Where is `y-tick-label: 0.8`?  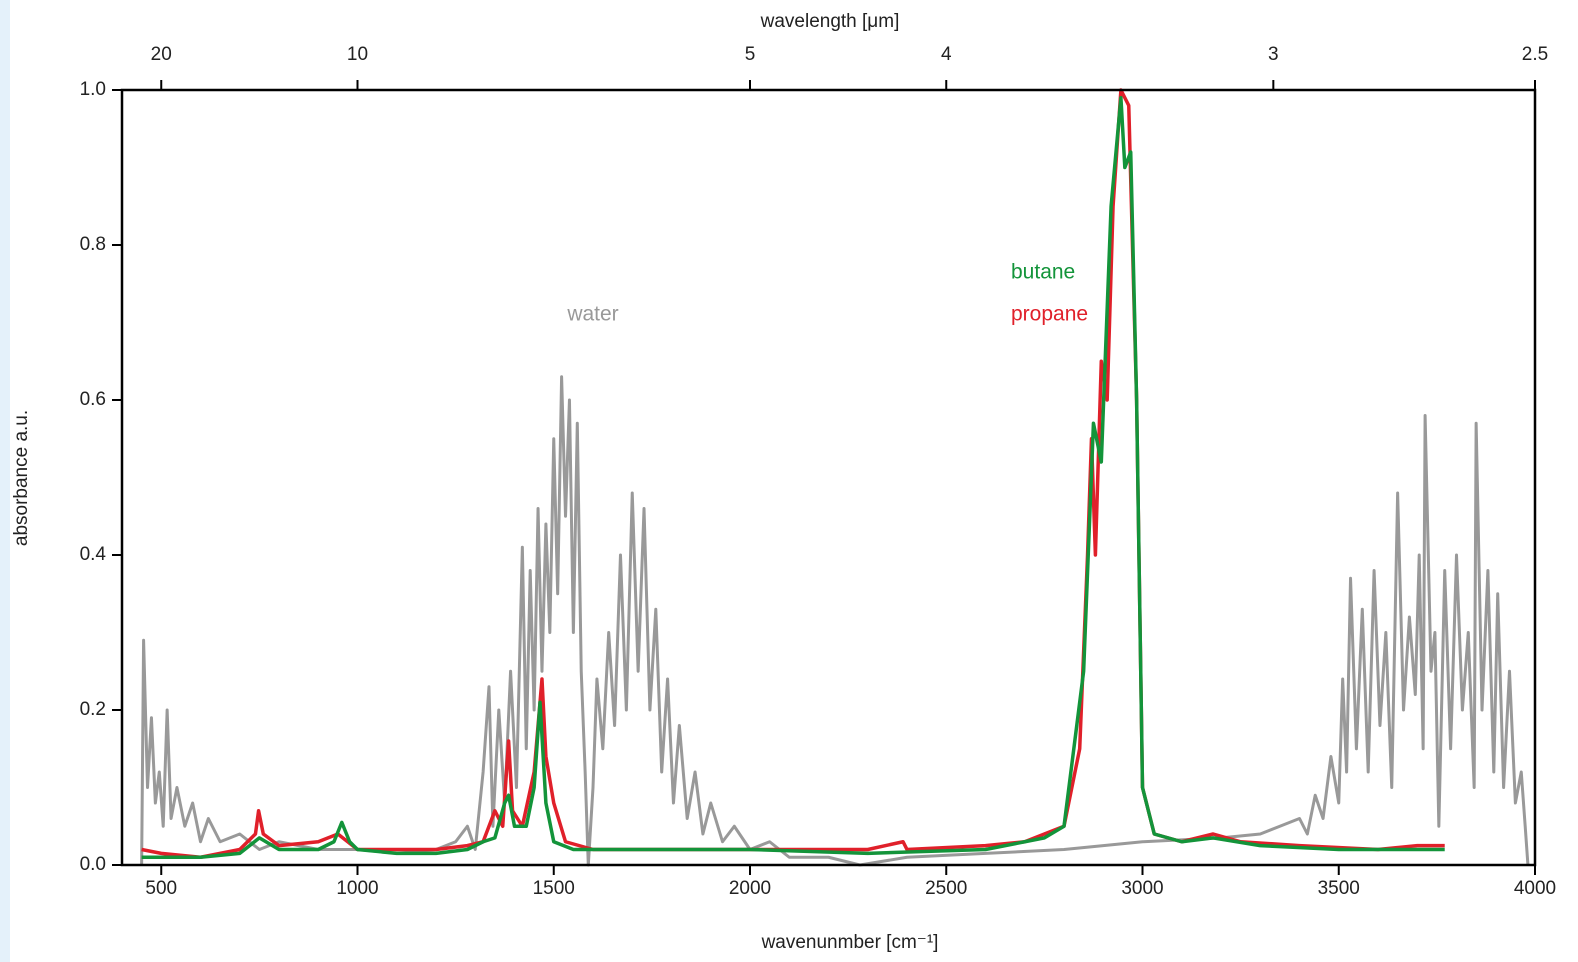
y-tick-label: 0.8 is located at coordinates (93, 244).